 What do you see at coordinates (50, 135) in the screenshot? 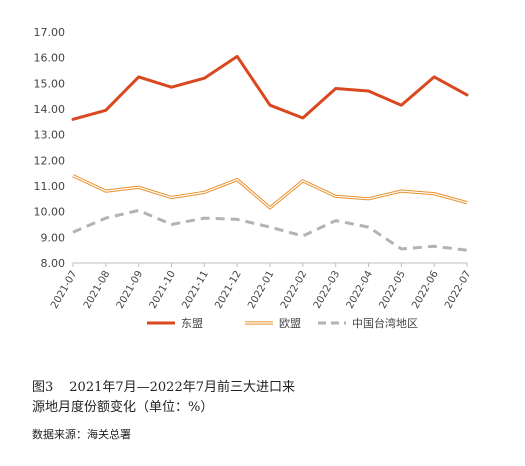
I see `y-tick-label: 13.00` at bounding box center [50, 135].